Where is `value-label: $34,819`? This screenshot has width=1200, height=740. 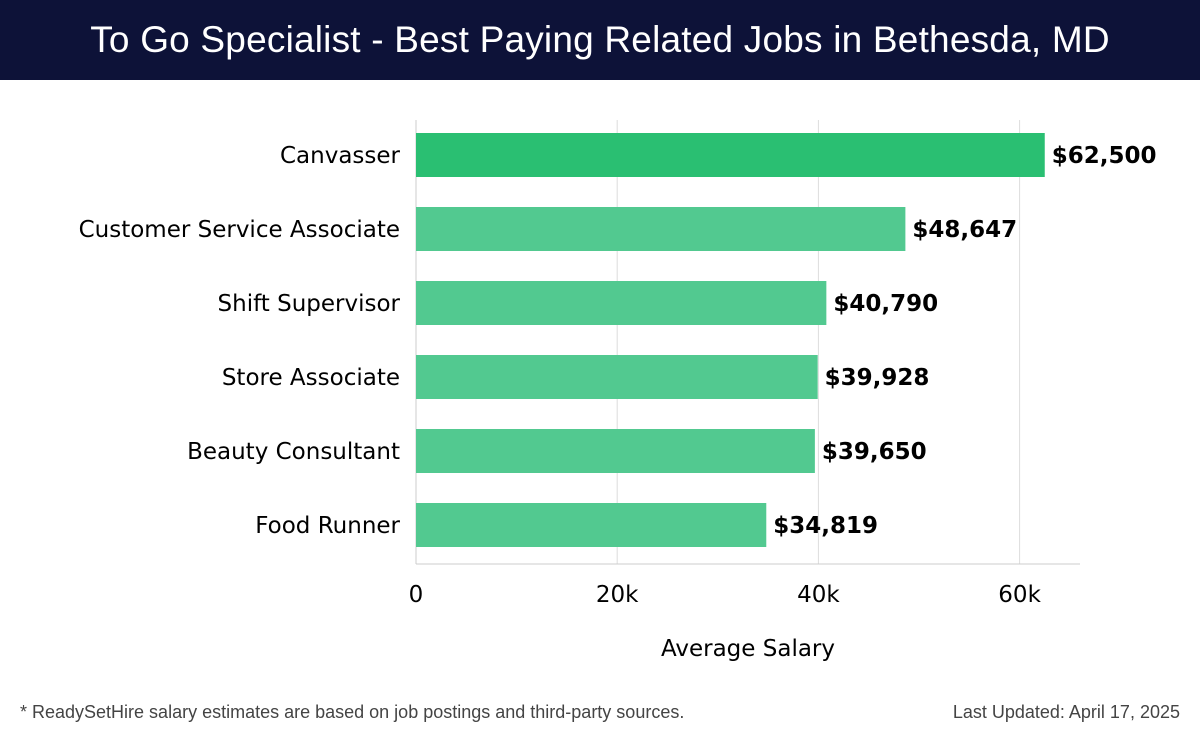 value-label: $34,819 is located at coordinates (825, 526).